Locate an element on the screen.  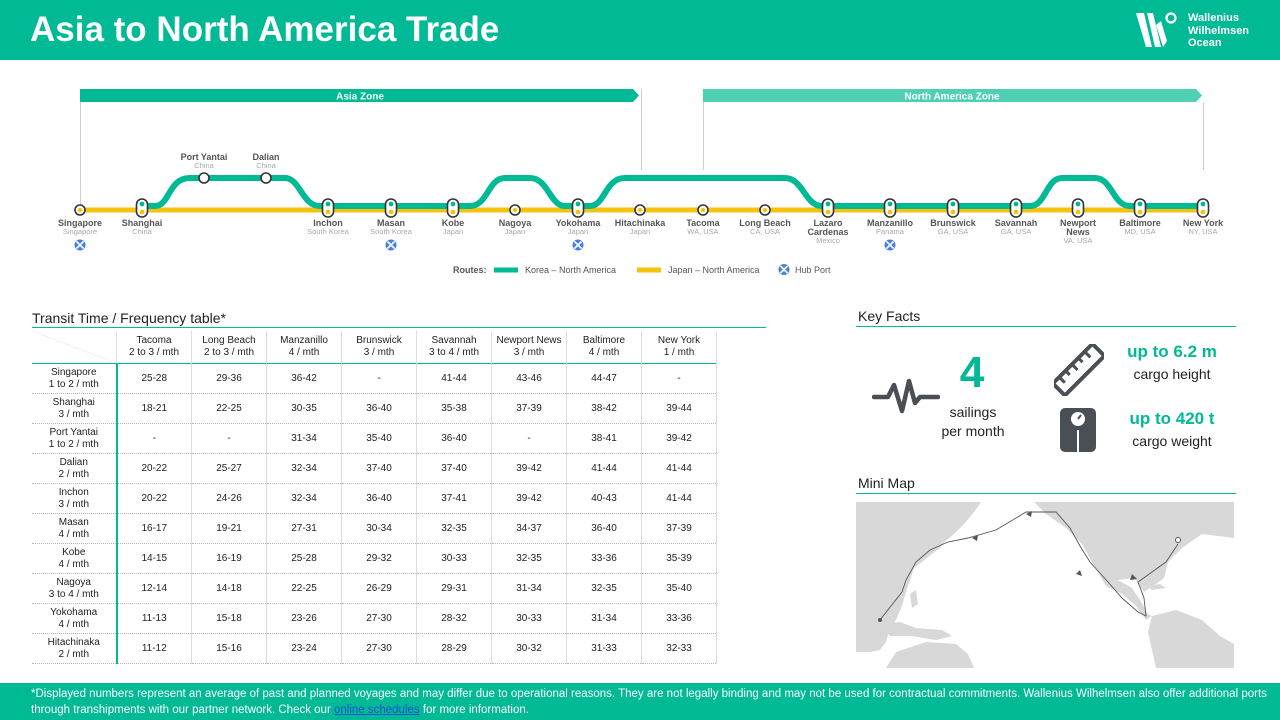
table-cell: 40-43 is located at coordinates (604, 498).